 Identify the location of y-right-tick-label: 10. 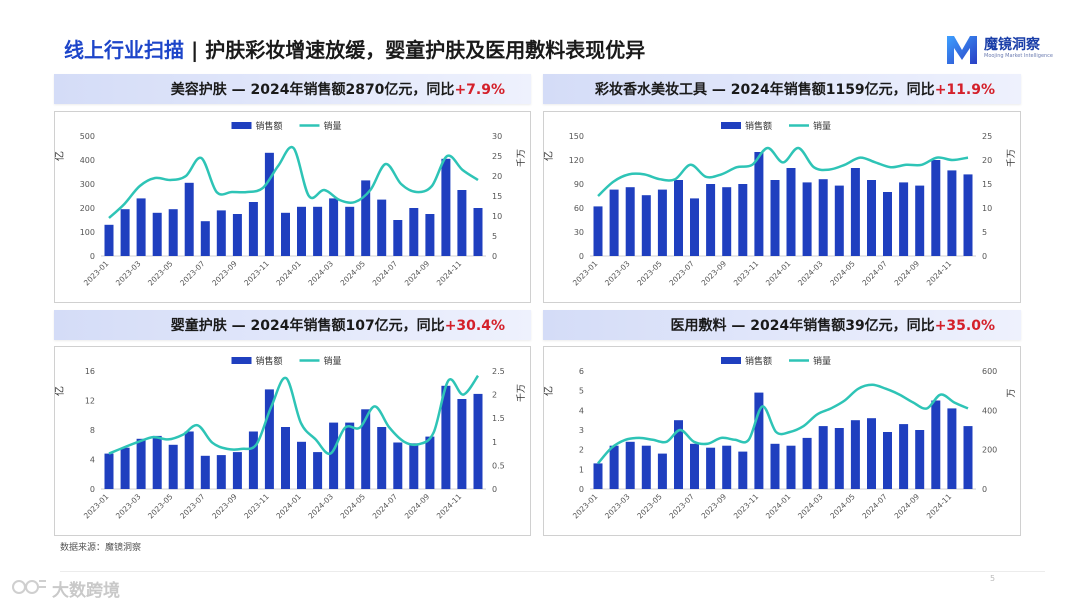
(987, 208).